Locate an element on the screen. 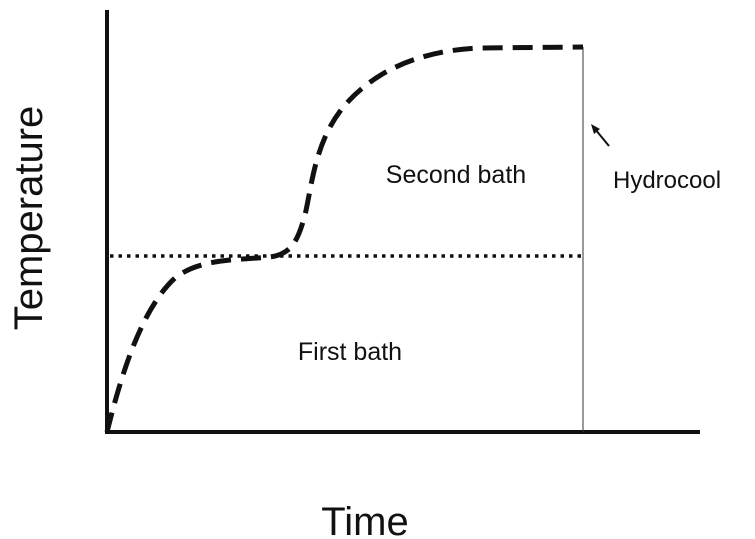  annotation-arrow is located at coordinates (602, 137).